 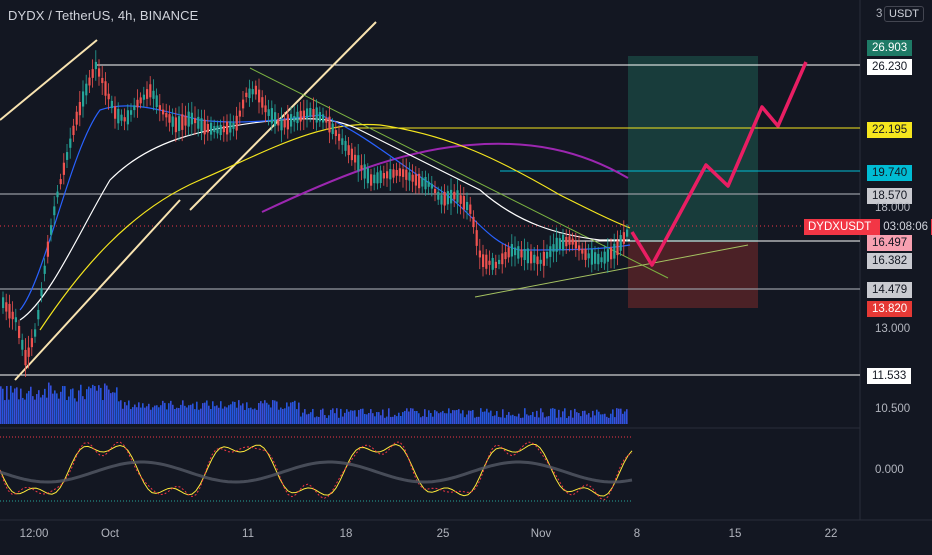 What do you see at coordinates (49, 80) in the screenshot?
I see `channel-line-upper` at bounding box center [49, 80].